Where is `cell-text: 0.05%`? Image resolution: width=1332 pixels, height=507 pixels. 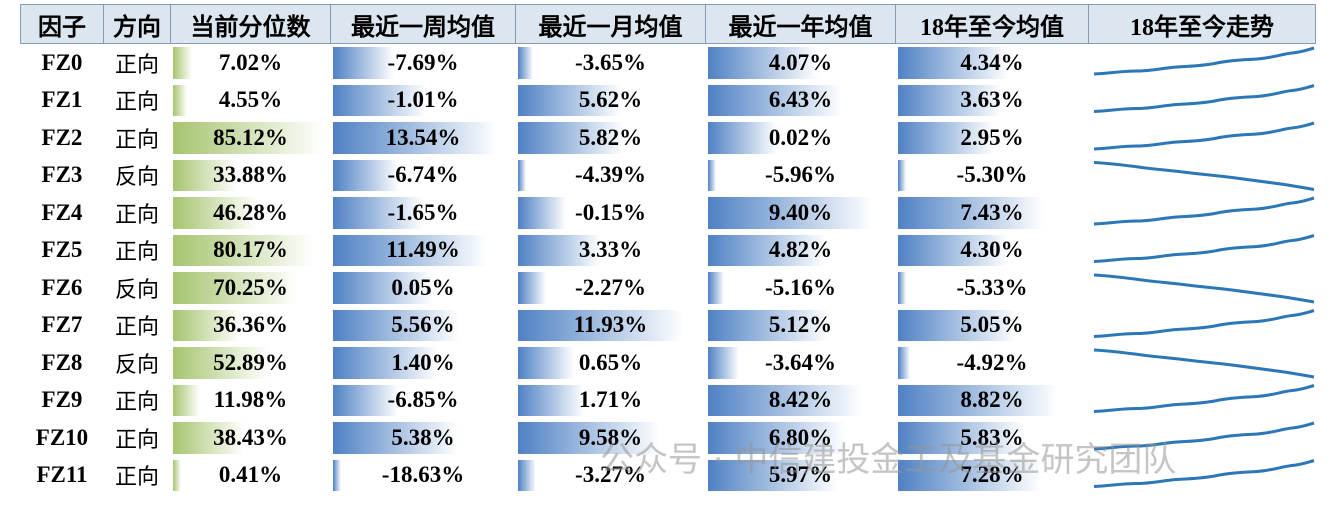
cell-text: 0.05% is located at coordinates (423, 287).